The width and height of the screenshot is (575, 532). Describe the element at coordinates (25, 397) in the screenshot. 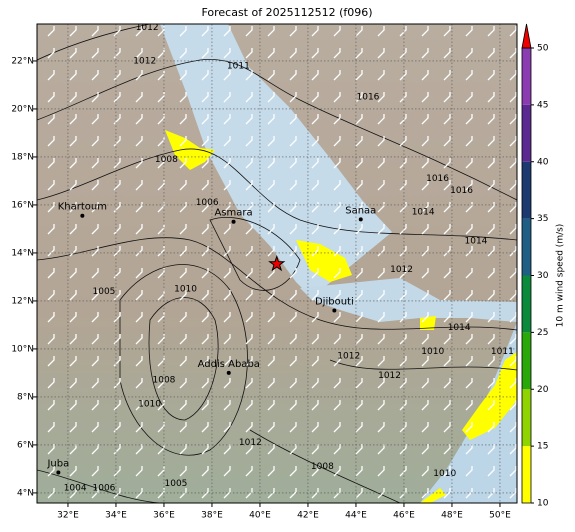

I see `y-tick-label: 8°N` at that location.